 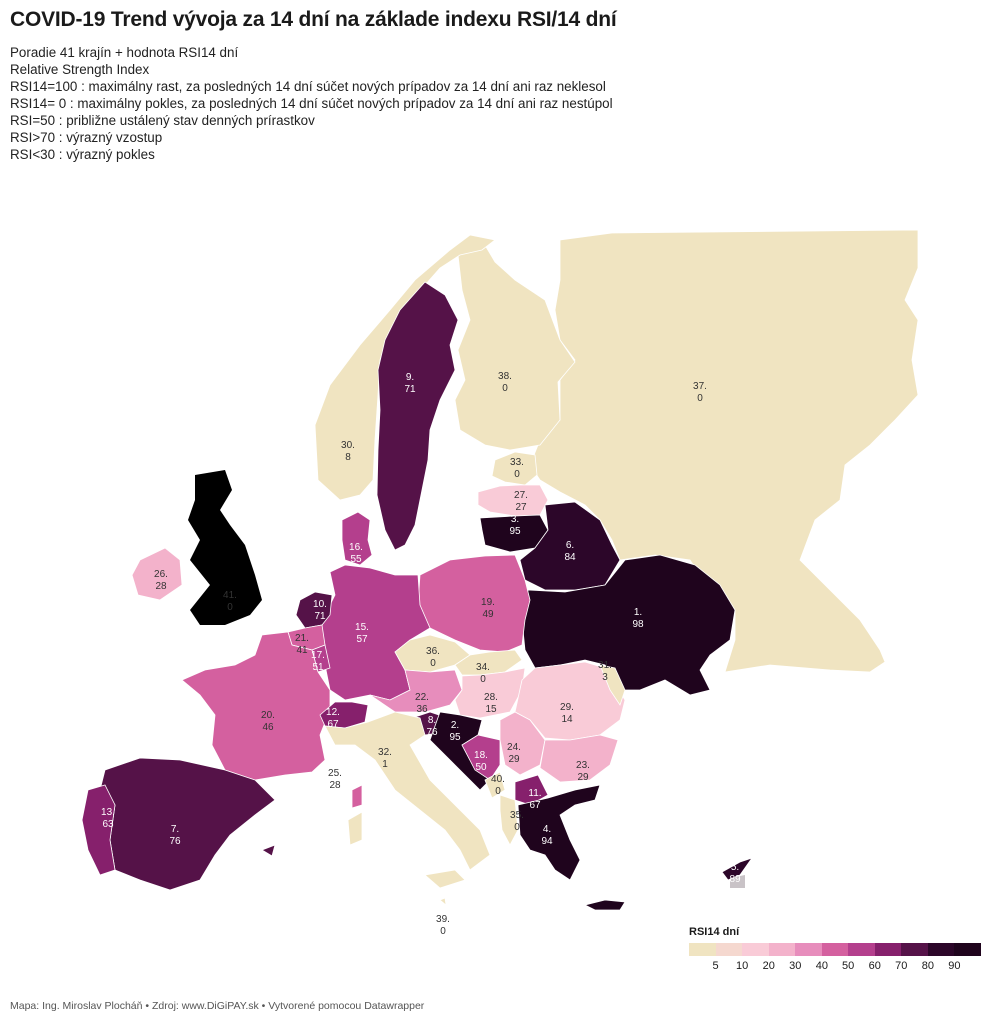 I want to click on legend-tick: 10, so click(x=742, y=966).